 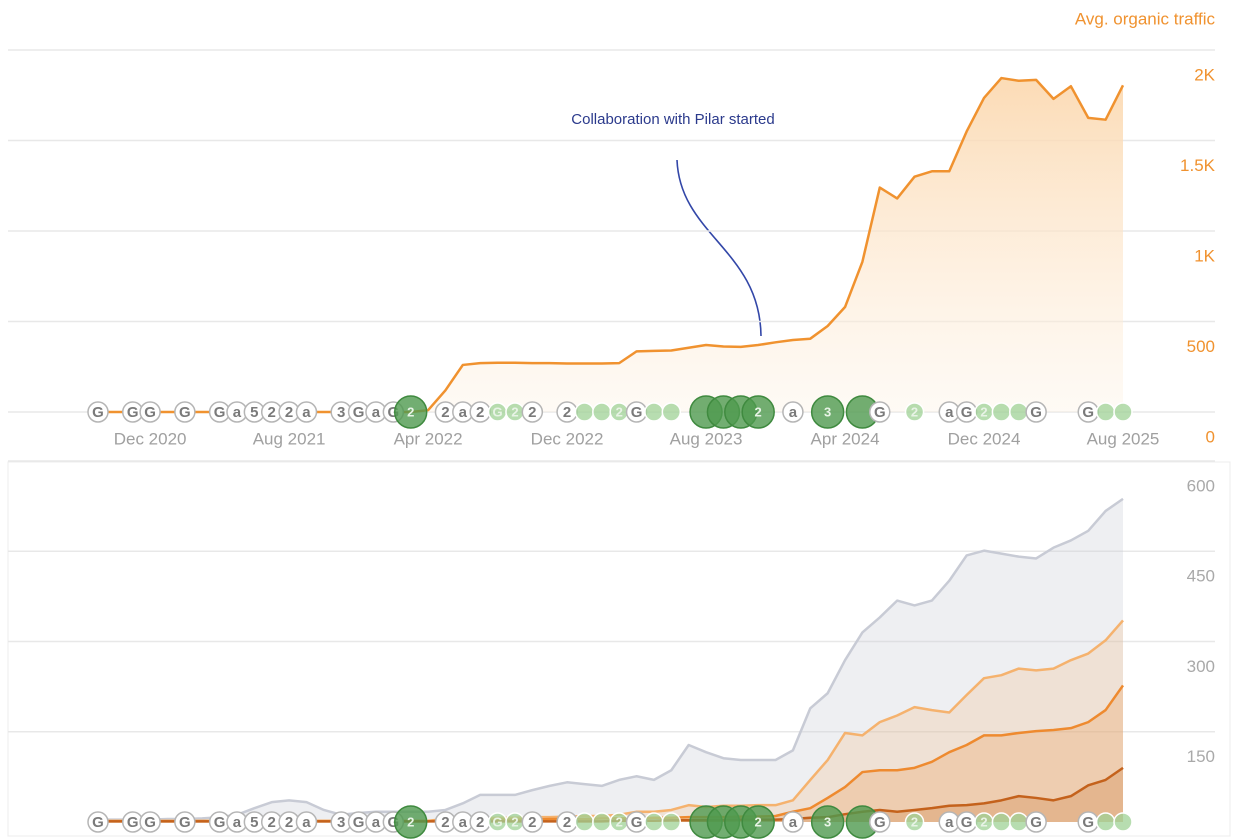 What do you see at coordinates (1204, 255) in the screenshot?
I see `y-tick-label: 1K` at bounding box center [1204, 255].